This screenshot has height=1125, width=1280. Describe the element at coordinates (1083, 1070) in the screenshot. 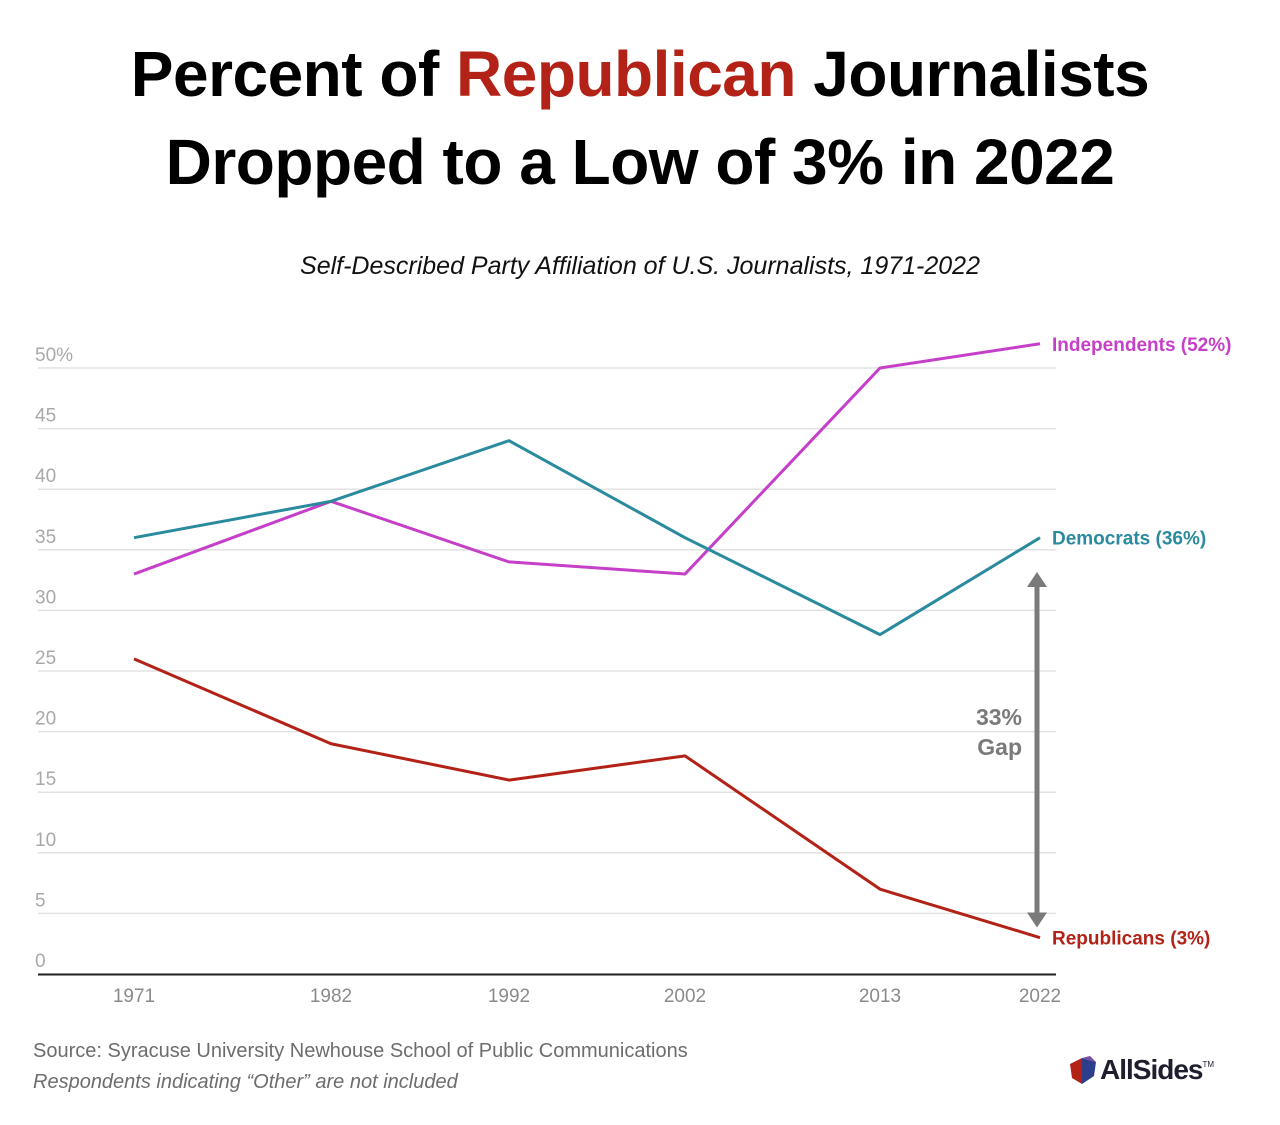

I see `allsides-logo-icon` at that location.